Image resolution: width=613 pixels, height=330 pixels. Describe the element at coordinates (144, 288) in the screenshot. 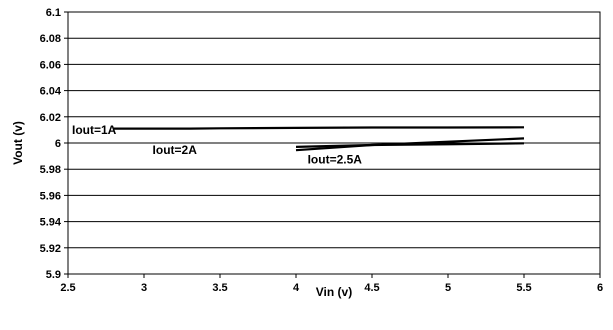

I see `x-tick-label-1: 3` at that location.